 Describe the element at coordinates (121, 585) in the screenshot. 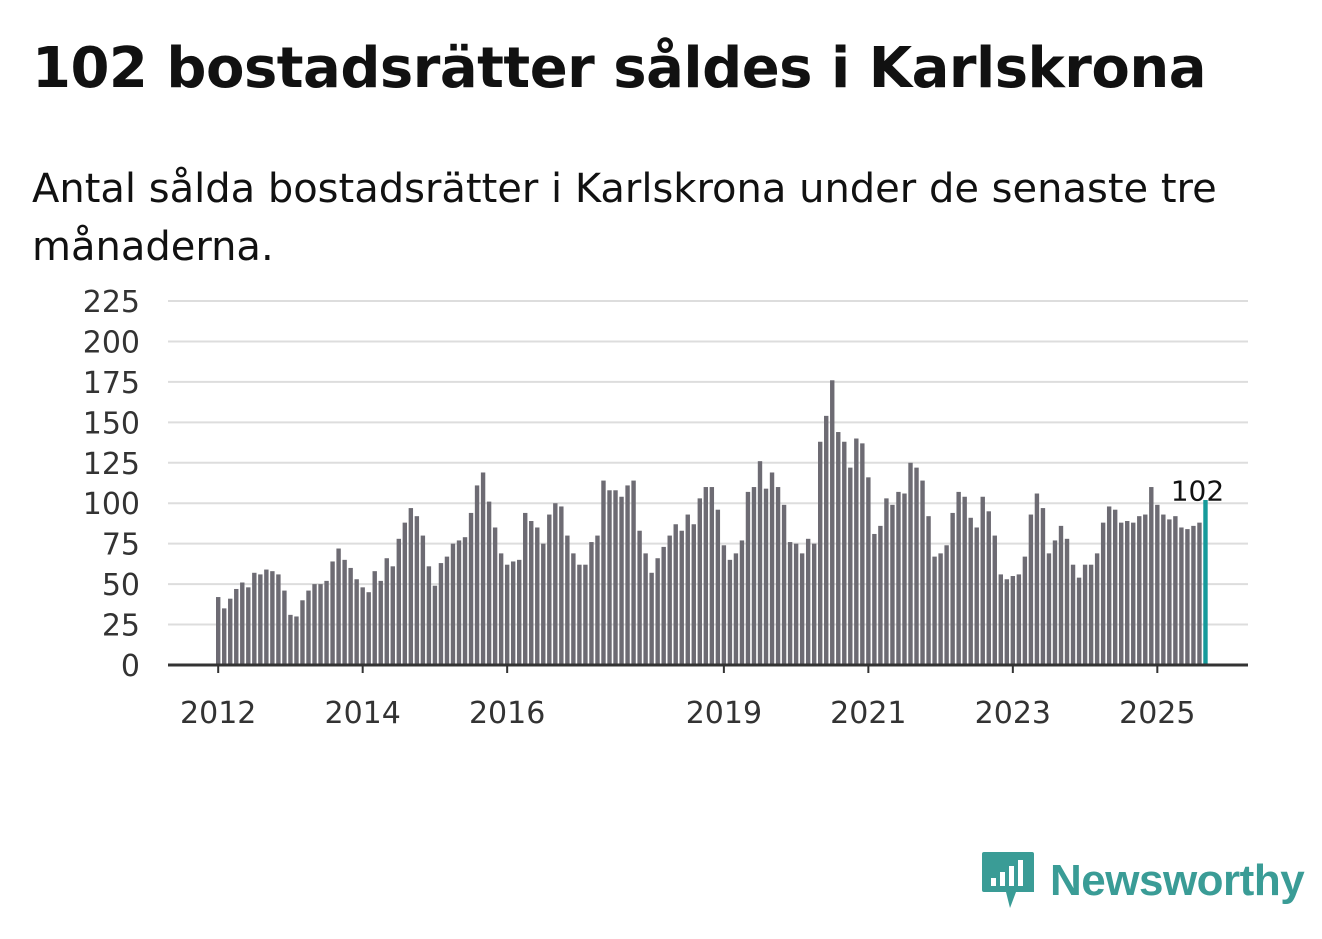

I see `y-tick-label: 50` at that location.